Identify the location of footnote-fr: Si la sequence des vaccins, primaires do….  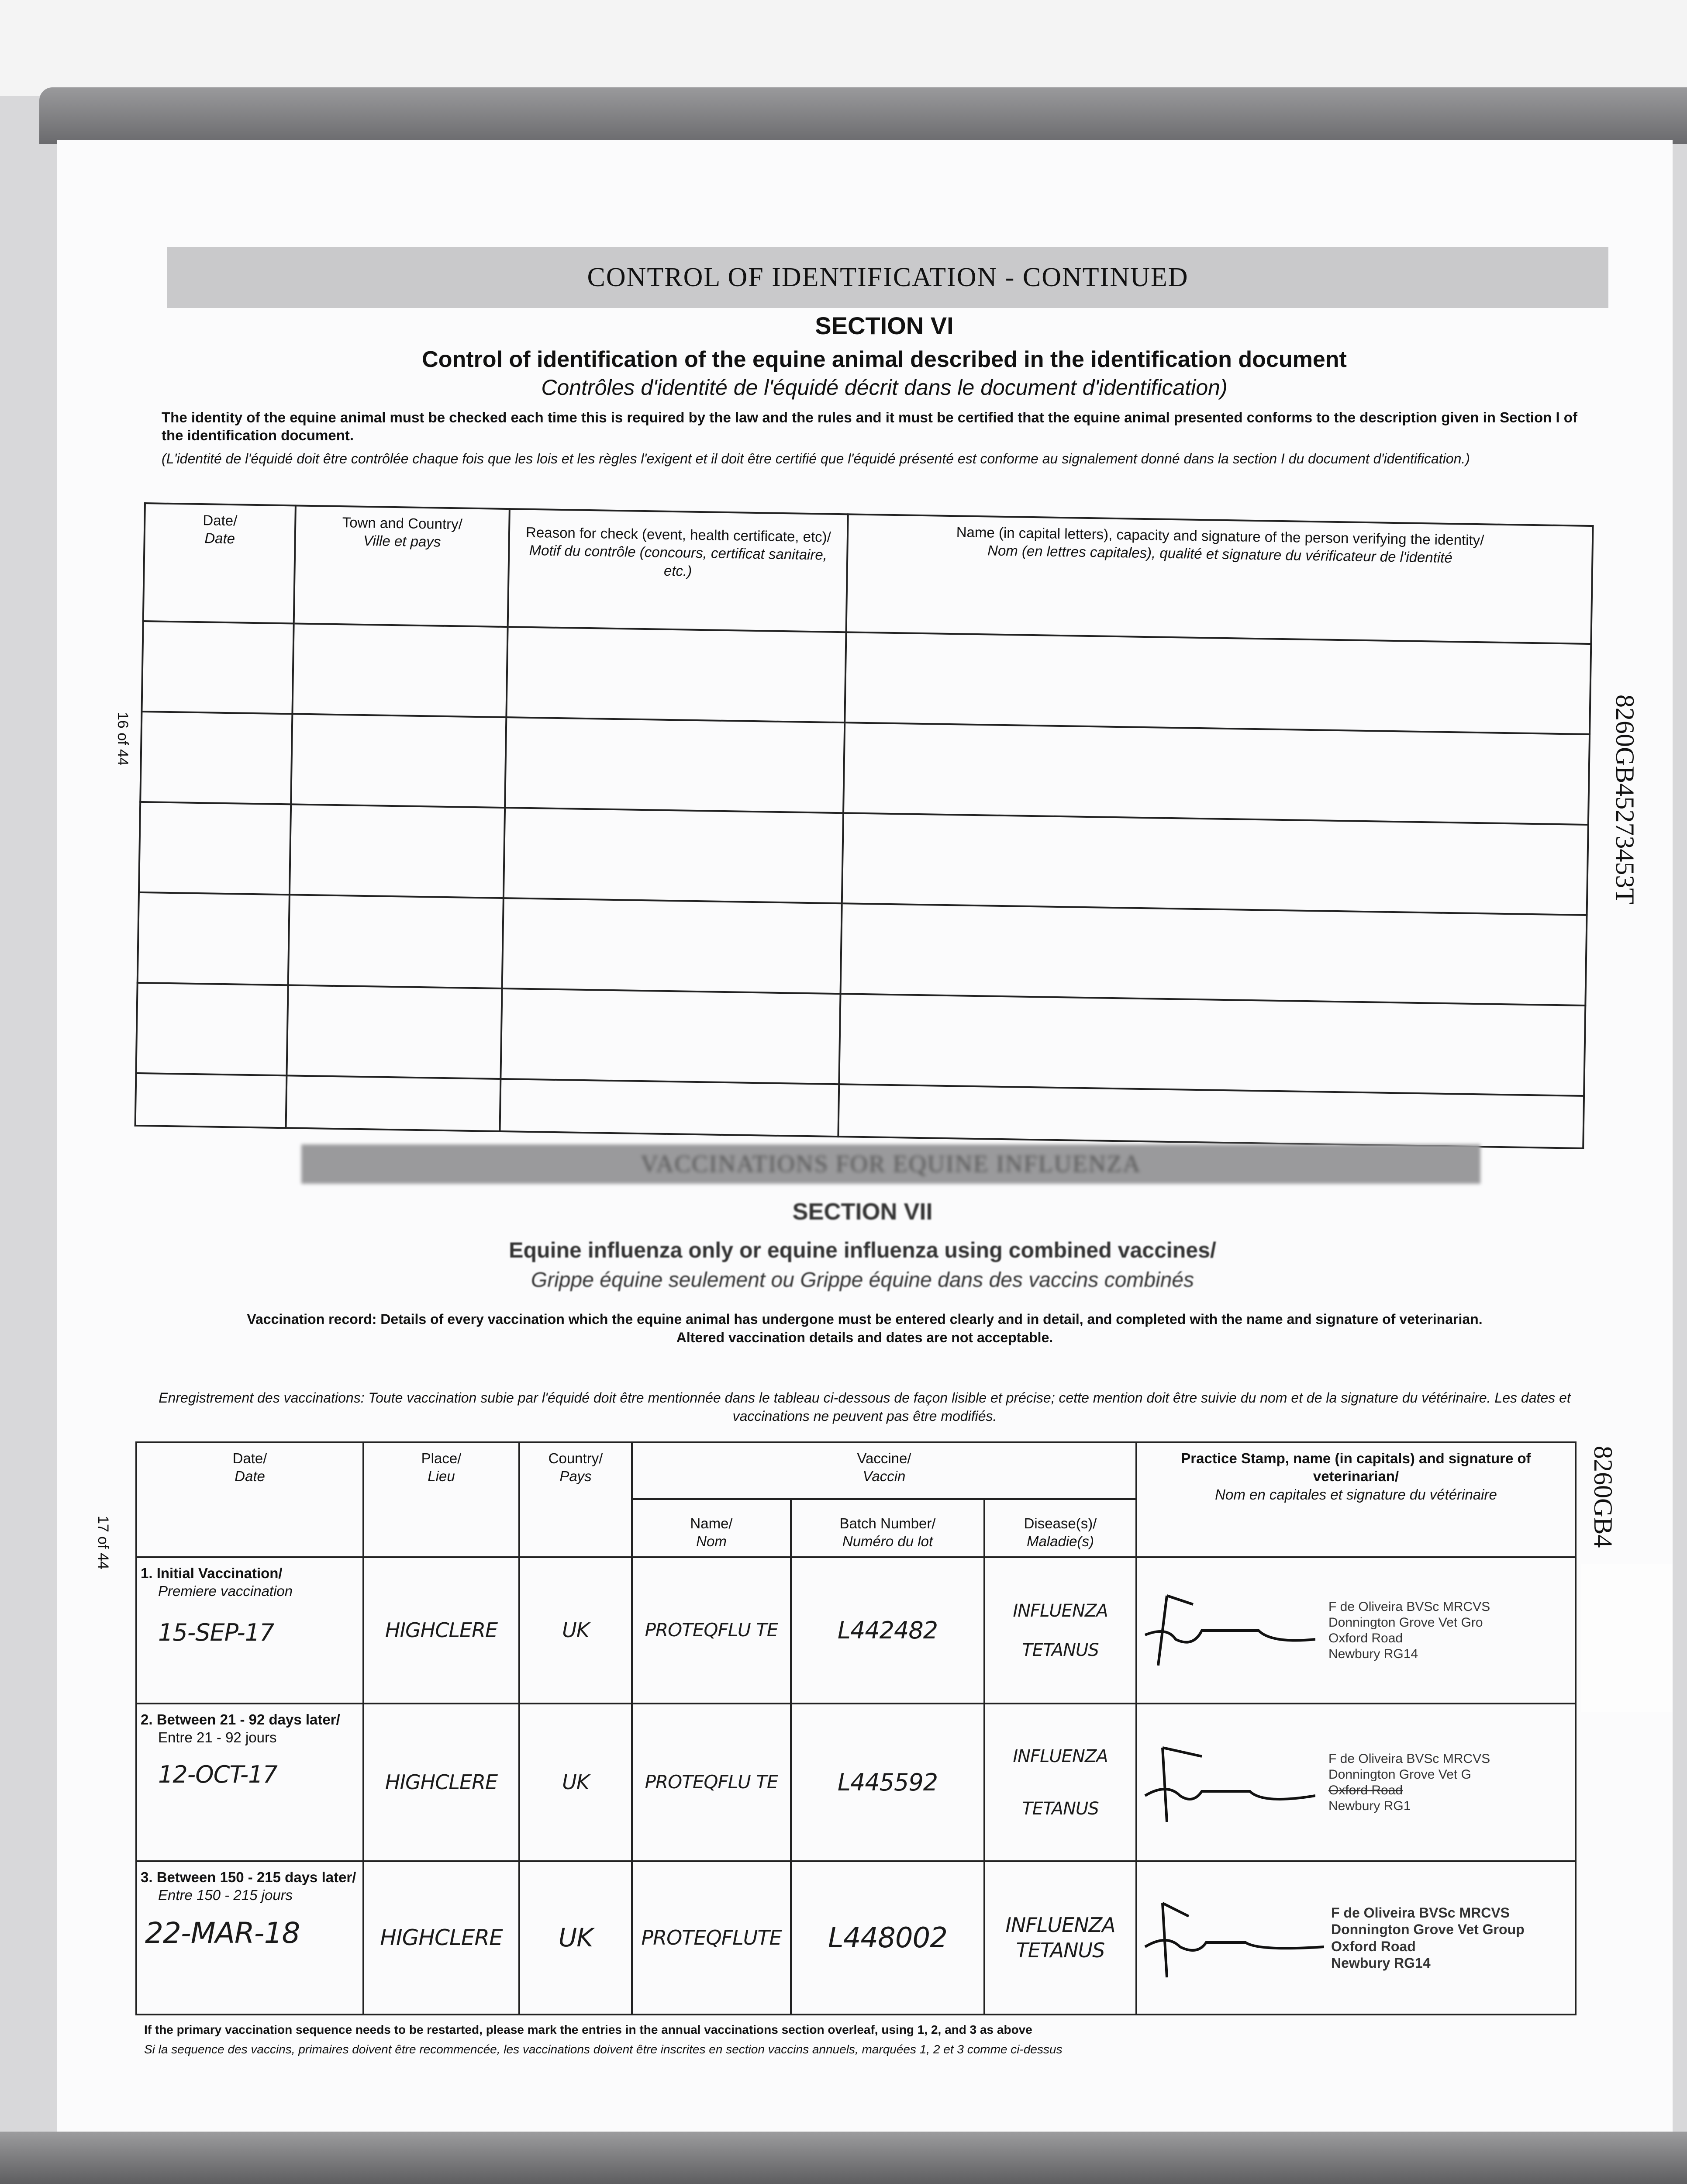
(603, 2049).